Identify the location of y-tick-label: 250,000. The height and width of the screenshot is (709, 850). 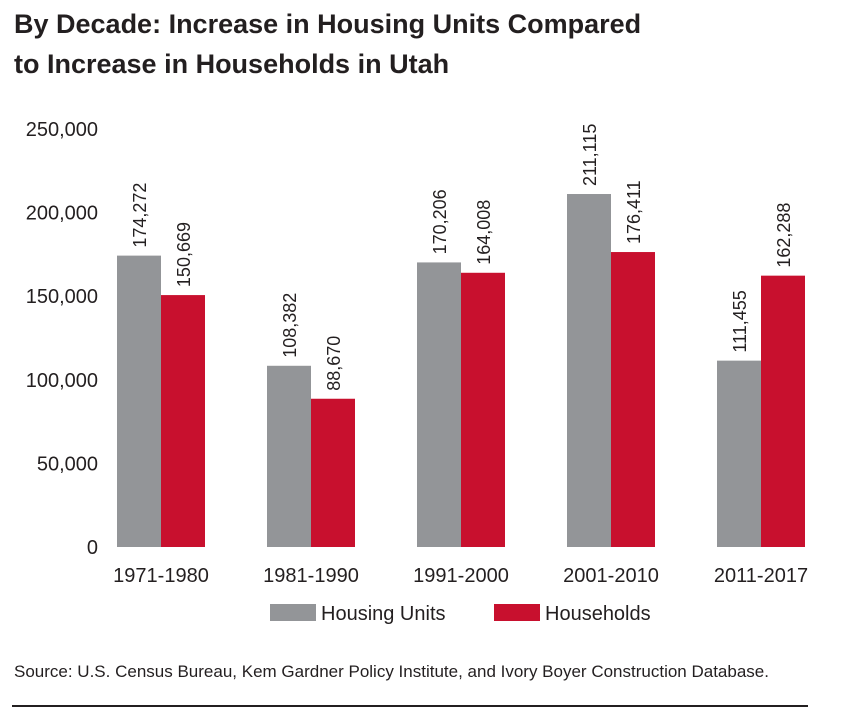
(62, 130).